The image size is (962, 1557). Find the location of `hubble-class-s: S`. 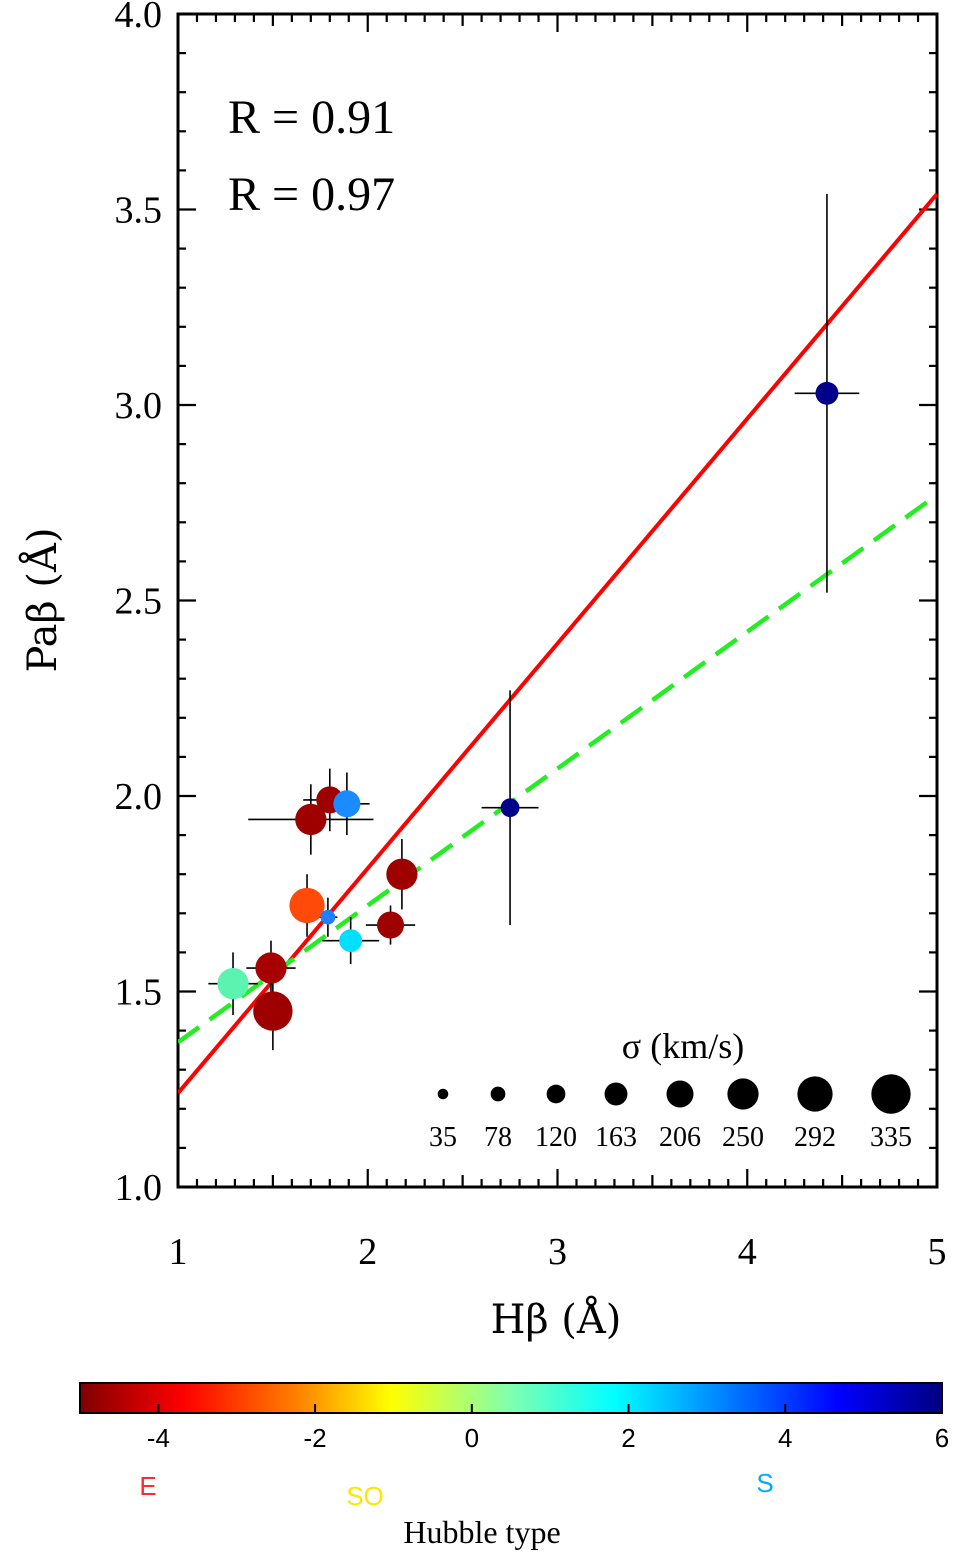

hubble-class-s: S is located at coordinates (764, 1483).